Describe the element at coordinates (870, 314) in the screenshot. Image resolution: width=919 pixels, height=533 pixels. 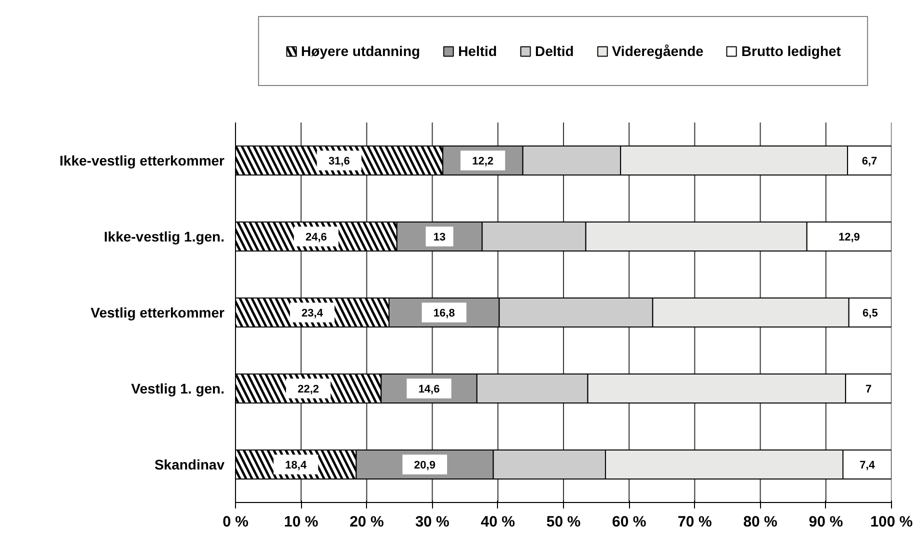
I see `data-label: 6,5` at that location.